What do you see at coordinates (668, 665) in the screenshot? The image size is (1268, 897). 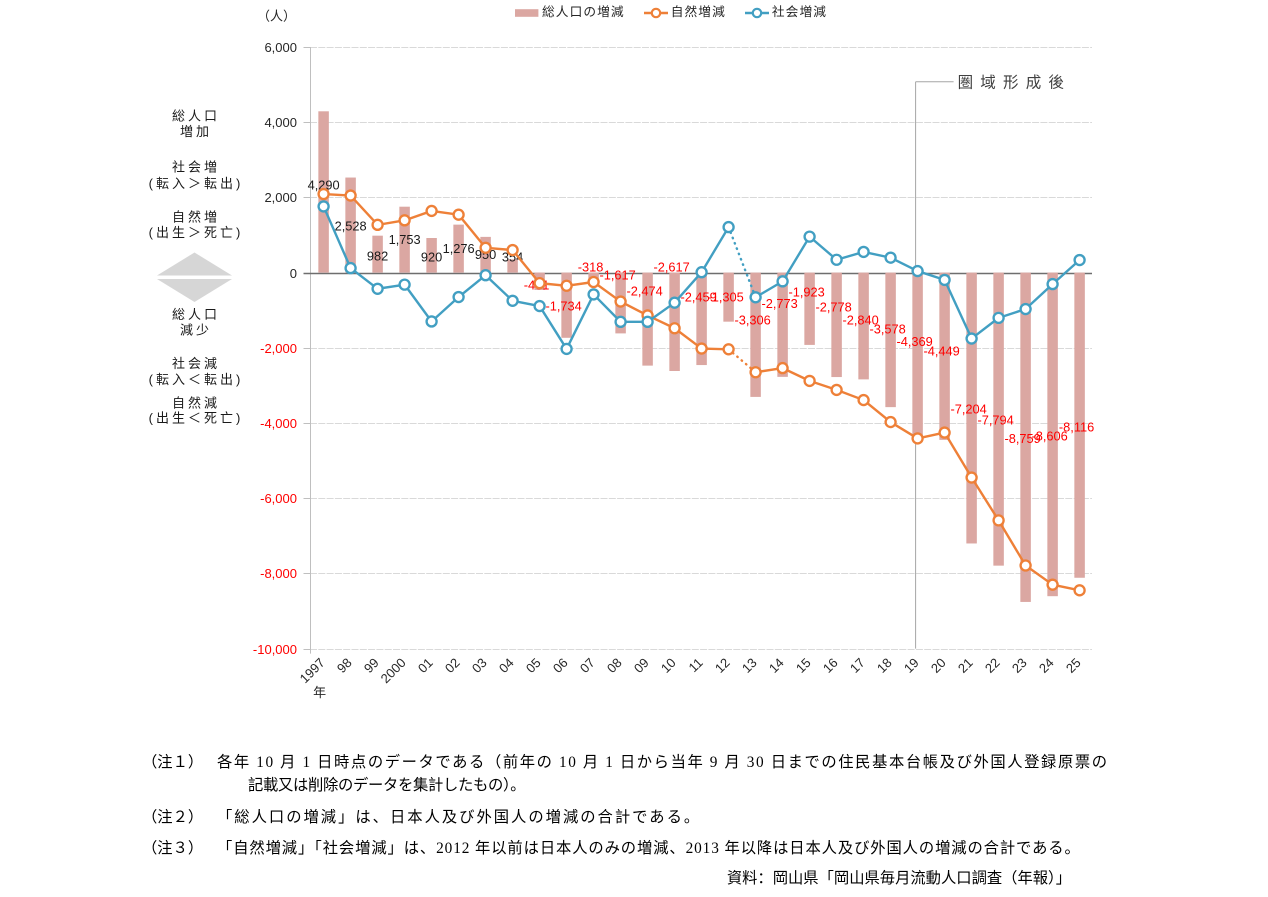 I see `x-tick-label-10: 10` at bounding box center [668, 665].